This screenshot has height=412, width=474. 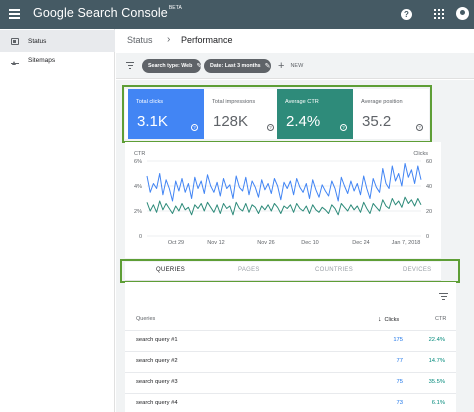 I want to click on tab-countries: COUNTRIES, so click(x=334, y=270).